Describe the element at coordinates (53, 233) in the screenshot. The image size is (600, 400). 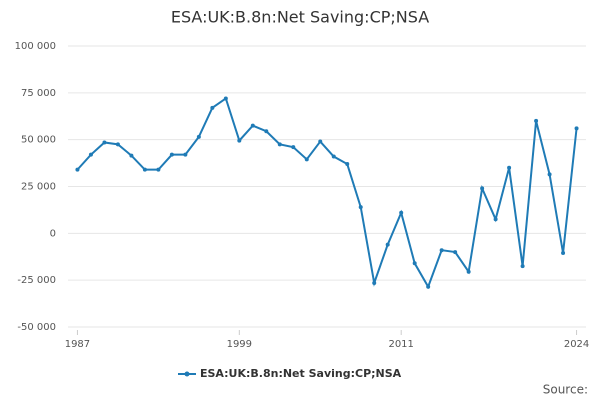
I see `y-tick-label: 0` at that location.